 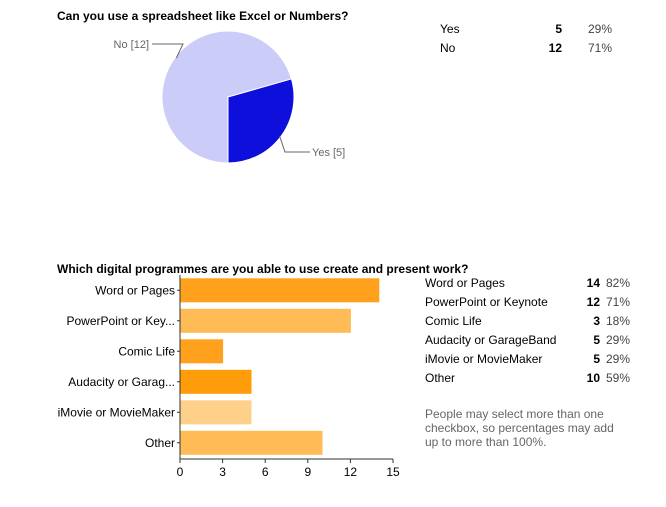 What do you see at coordinates (351, 472) in the screenshot?
I see `x-tick-label: 12` at bounding box center [351, 472].